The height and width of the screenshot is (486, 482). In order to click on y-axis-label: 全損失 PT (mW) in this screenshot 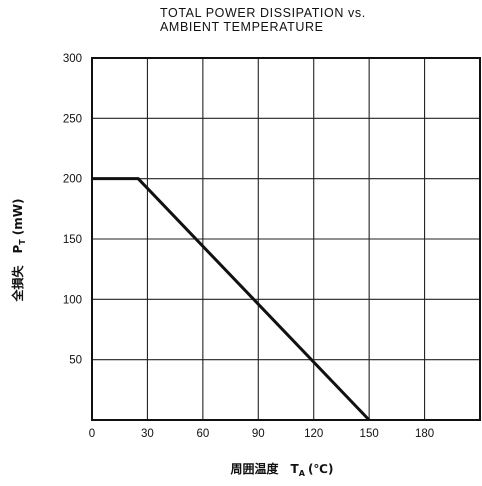, I will do `click(18, 251)`.